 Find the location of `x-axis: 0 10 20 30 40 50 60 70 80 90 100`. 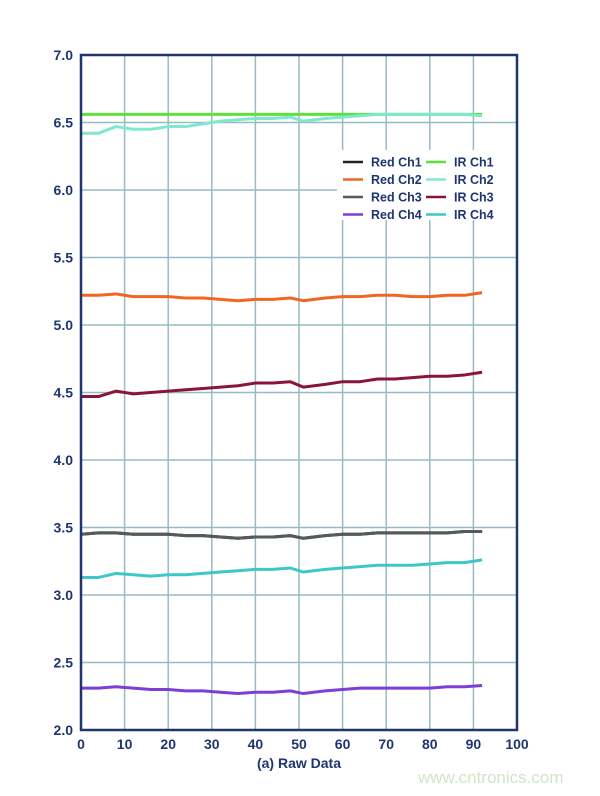

x-axis: 0 10 20 30 40 50 60 70 80 90 100 is located at coordinates (303, 744).